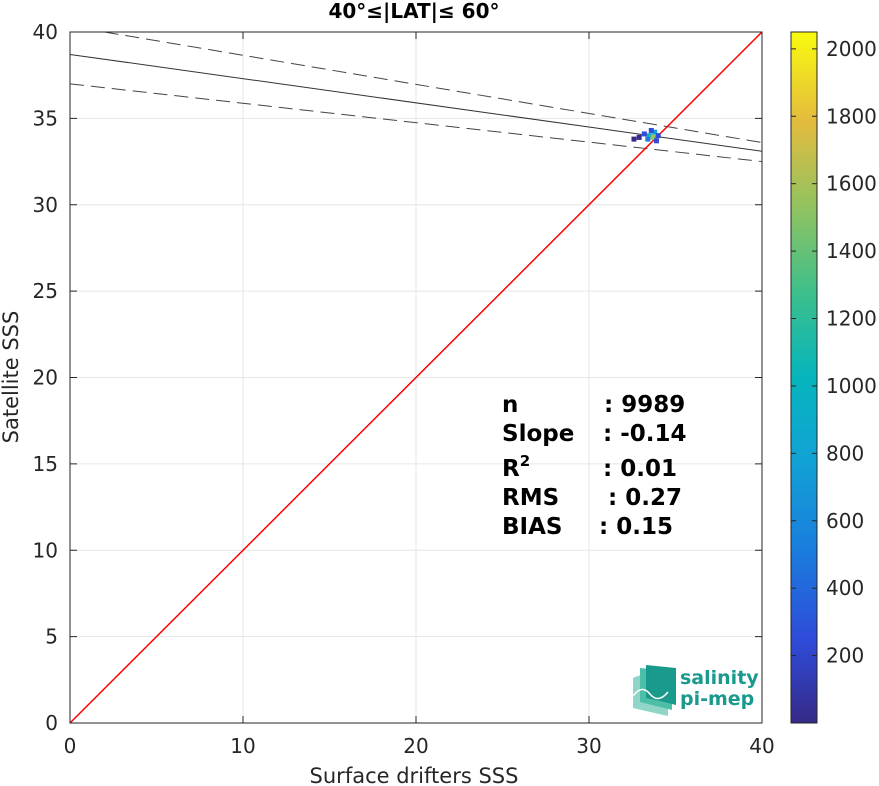  Describe the element at coordinates (851, 49) in the screenshot. I see `colorbar-tick-label: 2000` at that location.